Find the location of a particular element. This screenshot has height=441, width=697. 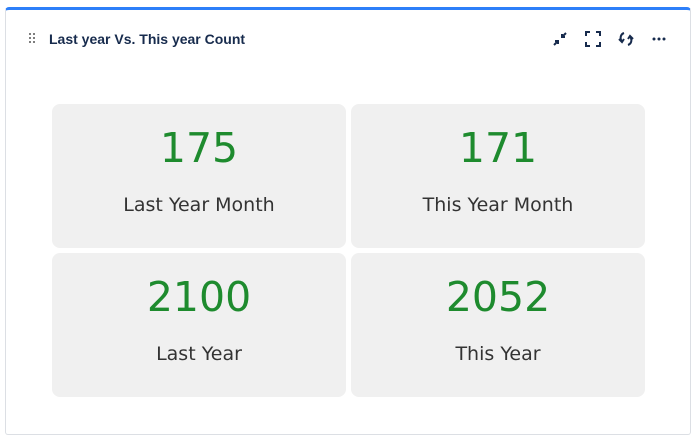

tile-last-year: 2100 Last Year is located at coordinates (199, 325).